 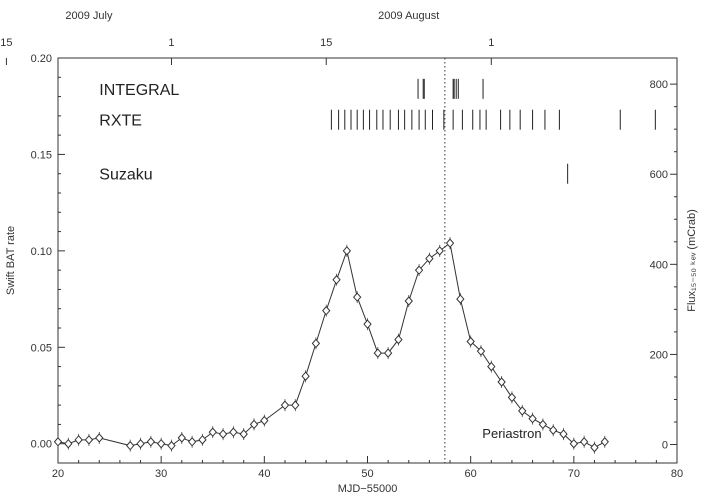 I want to click on right-y-tick-label: 0, so click(x=665, y=446).